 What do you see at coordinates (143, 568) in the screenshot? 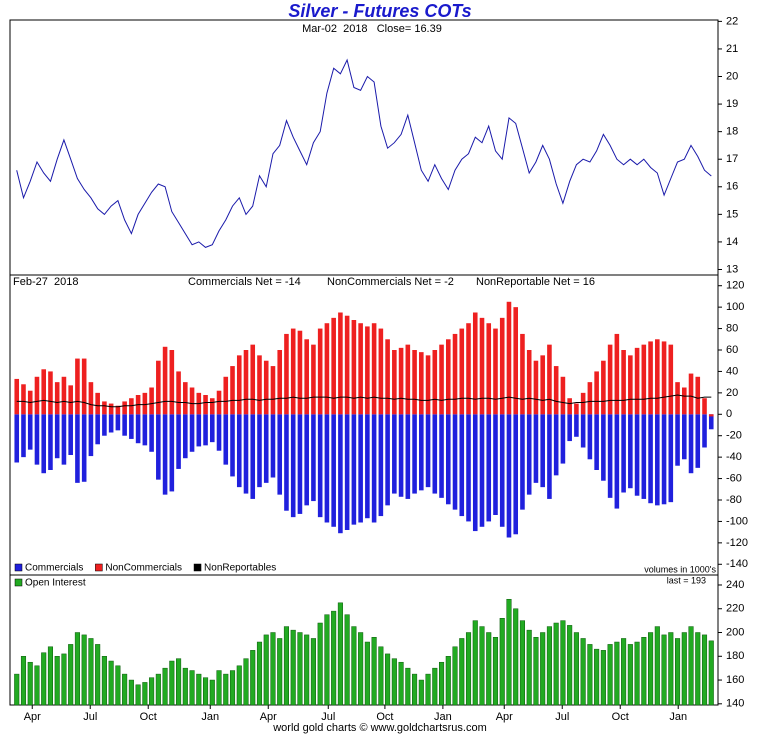
I see `legend-label: NonCommercials` at bounding box center [143, 568].